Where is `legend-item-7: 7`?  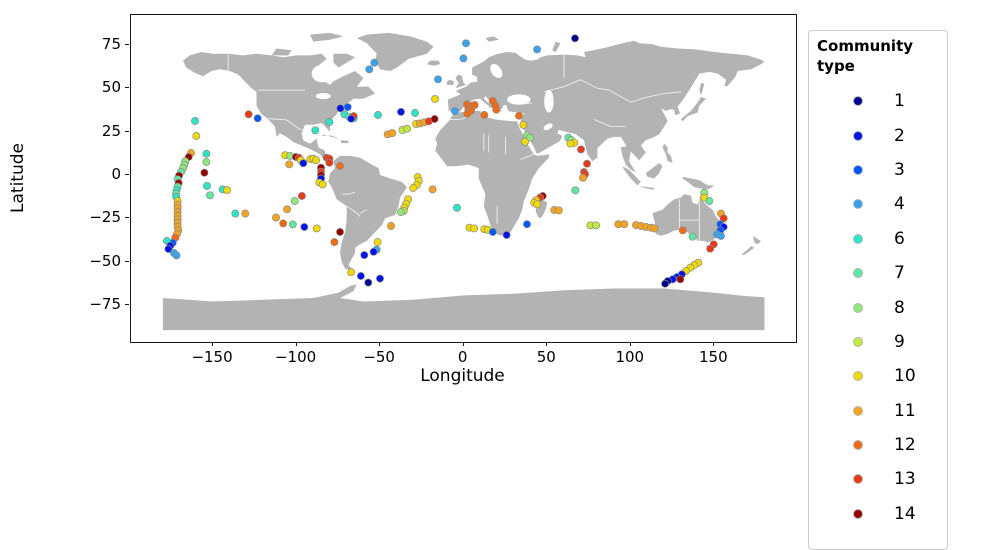
legend-item-7: 7 is located at coordinates (878, 273).